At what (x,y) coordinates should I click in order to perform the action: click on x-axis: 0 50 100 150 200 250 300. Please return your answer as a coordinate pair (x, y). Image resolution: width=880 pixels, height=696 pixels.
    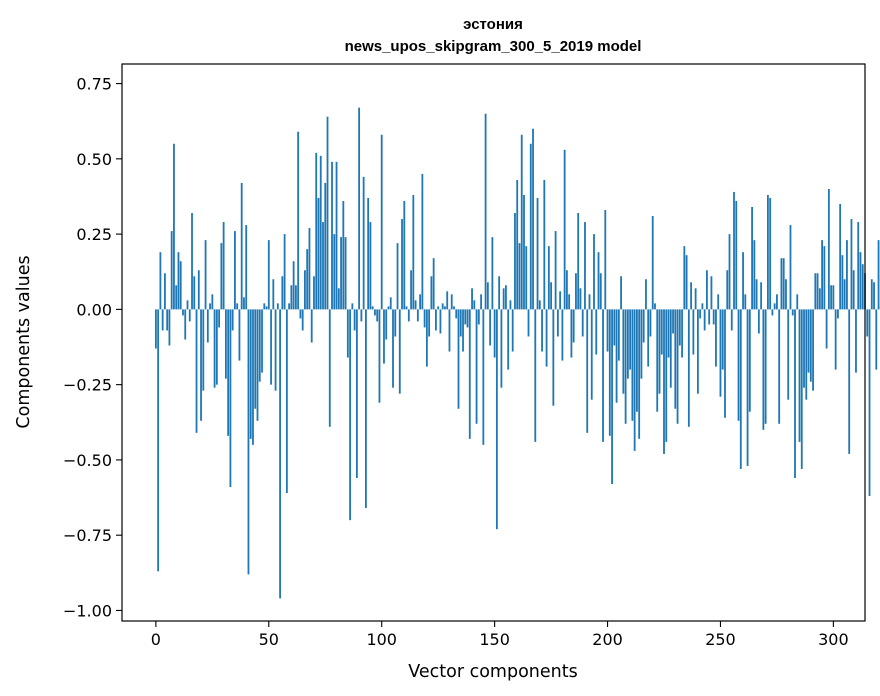
    Looking at the image, I should click on (500, 635).